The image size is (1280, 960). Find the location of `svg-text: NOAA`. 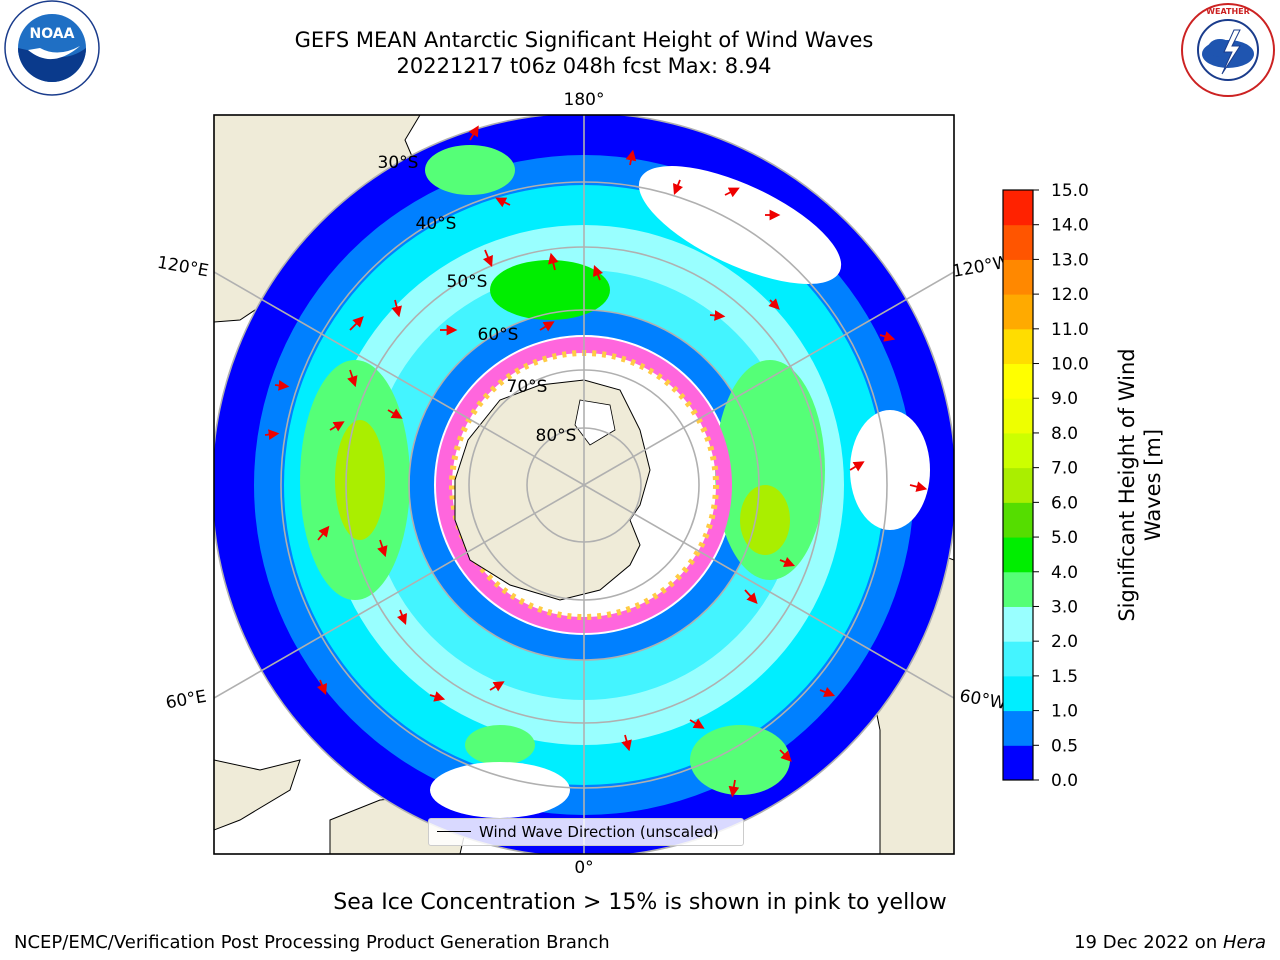

svg-text: NOAA is located at coordinates (52, 34).